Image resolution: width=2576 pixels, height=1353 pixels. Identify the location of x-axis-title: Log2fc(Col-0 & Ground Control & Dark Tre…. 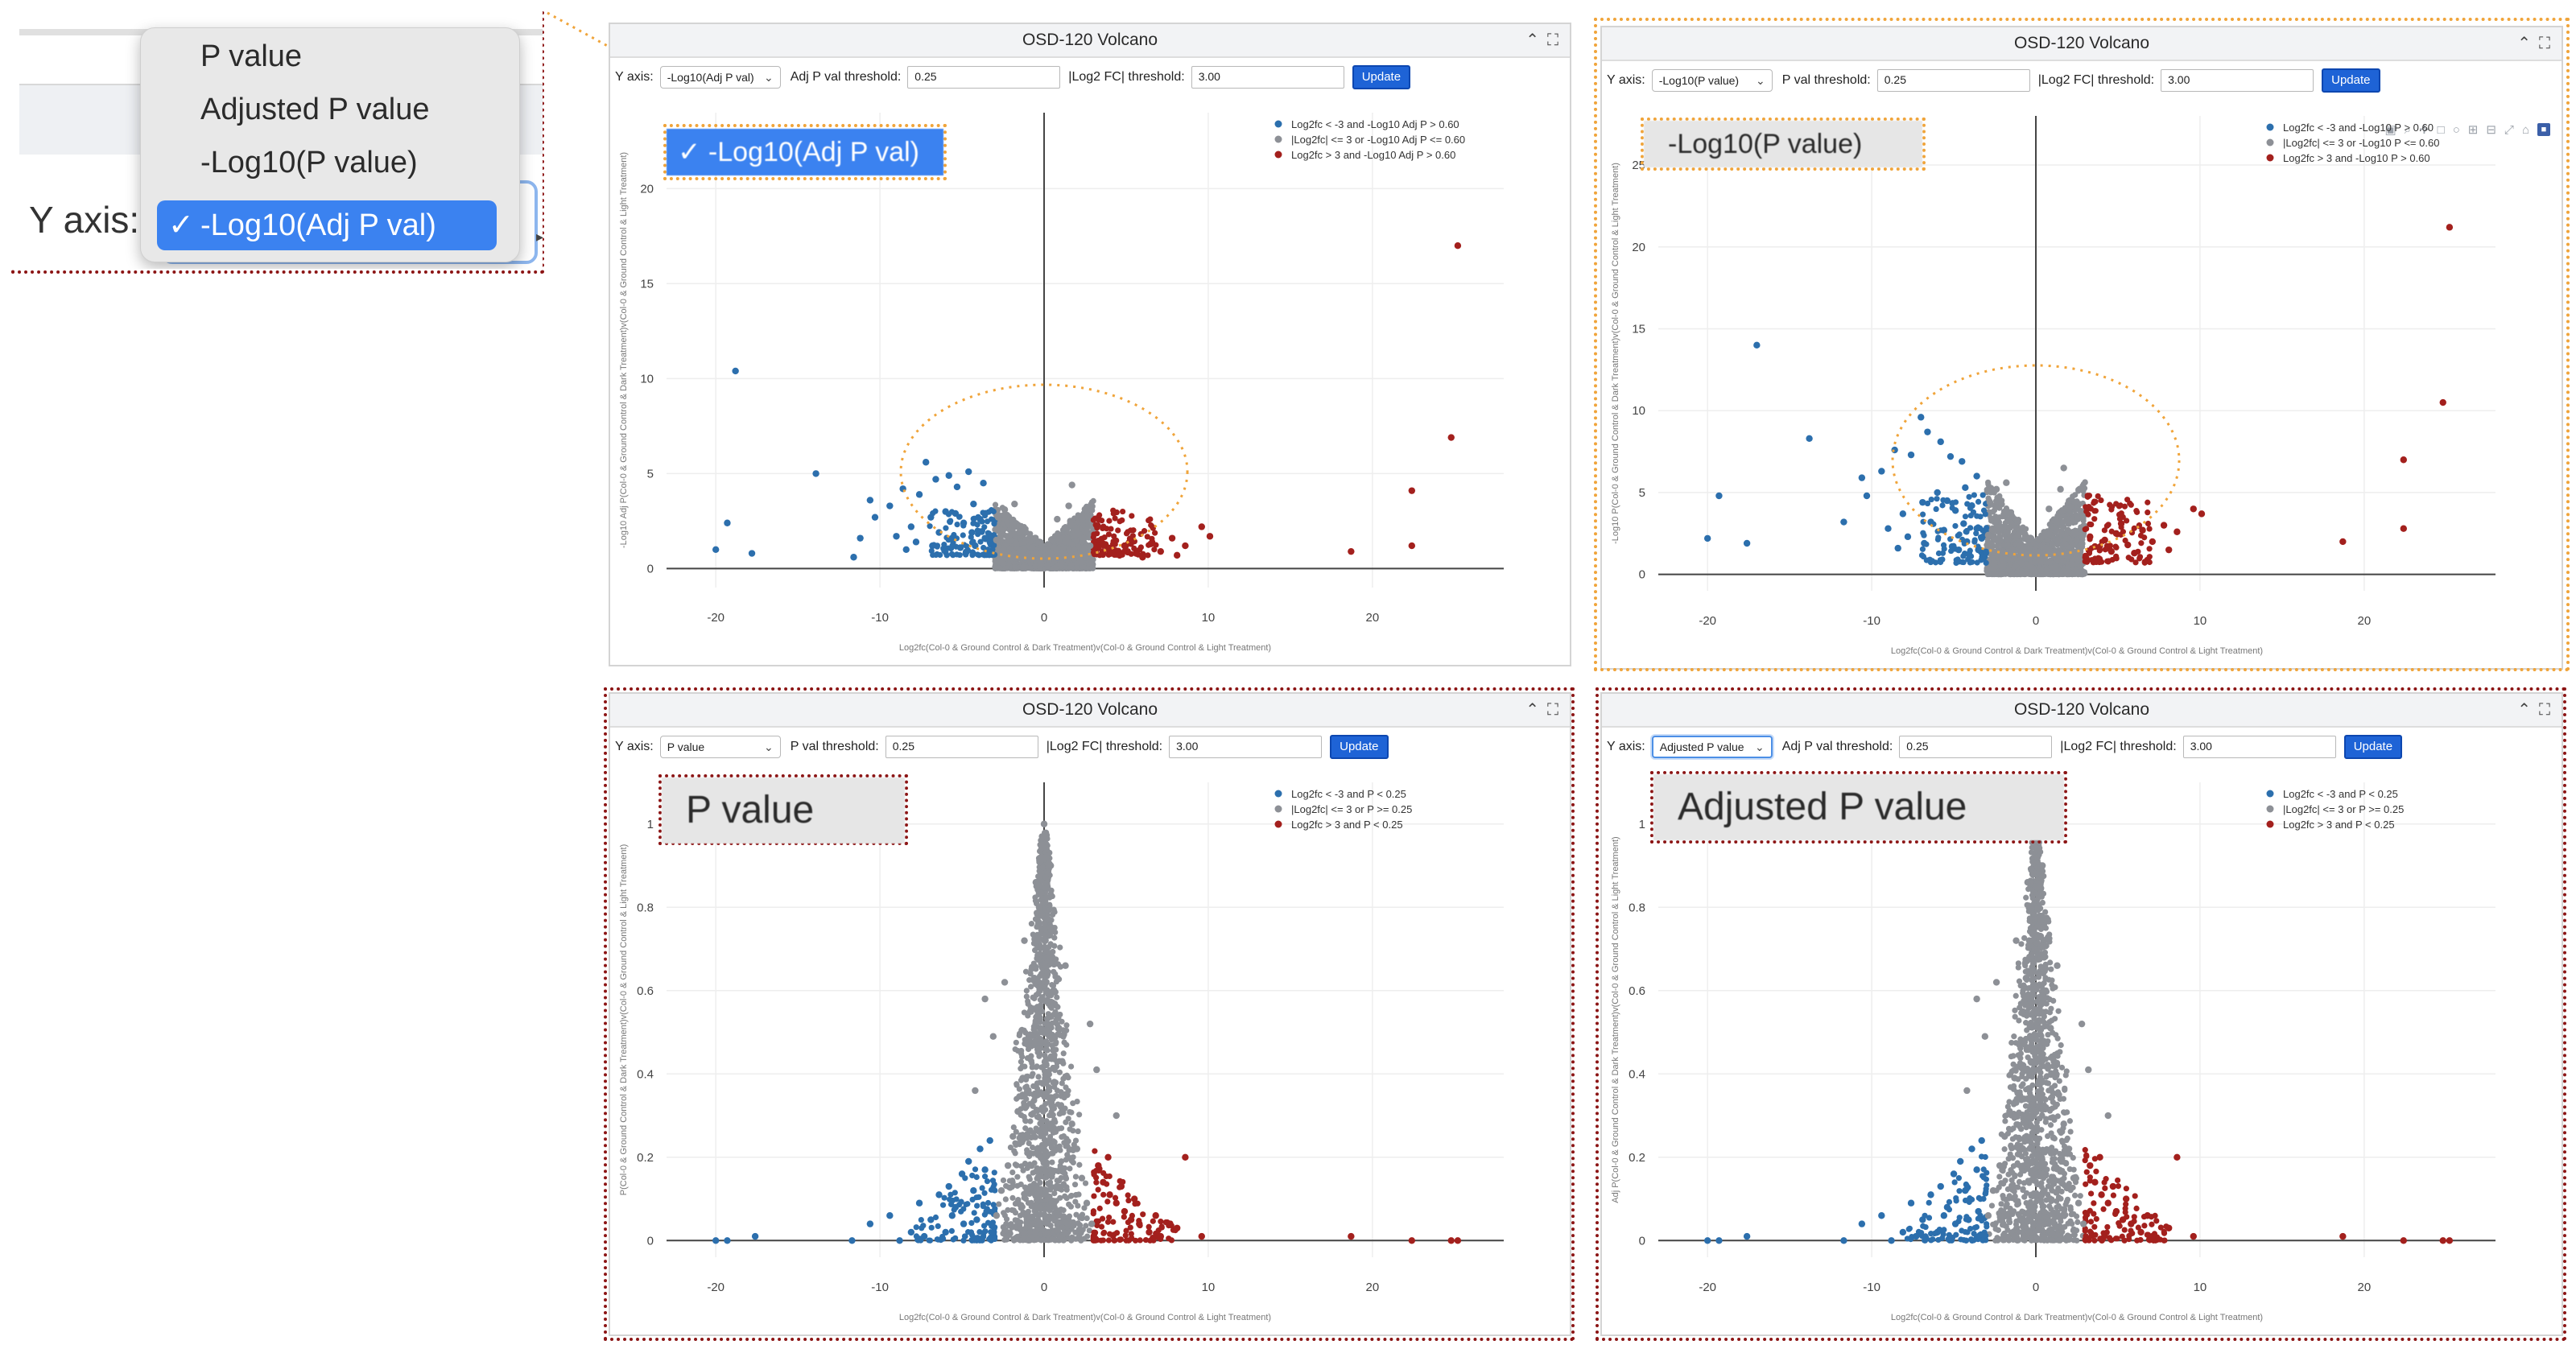
(2077, 651).